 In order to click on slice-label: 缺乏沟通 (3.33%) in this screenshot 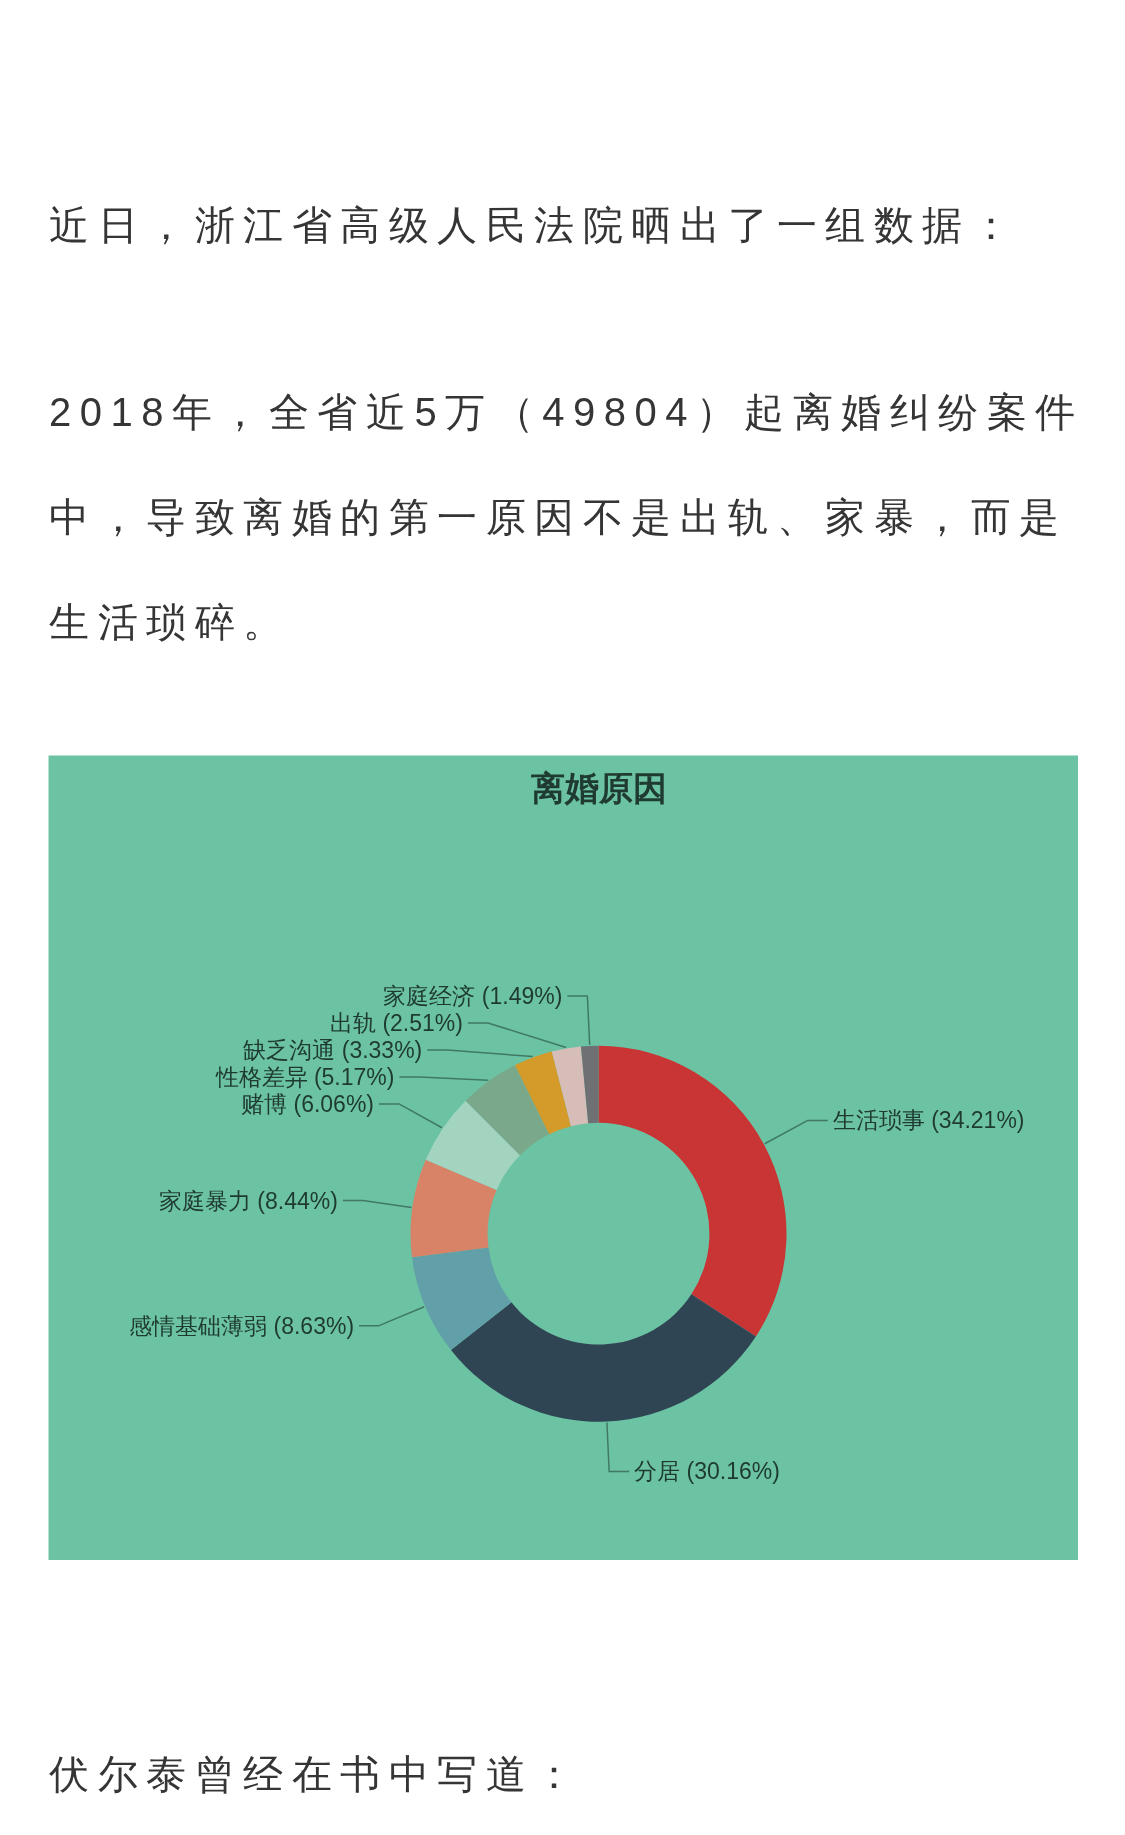, I will do `click(333, 1049)`.